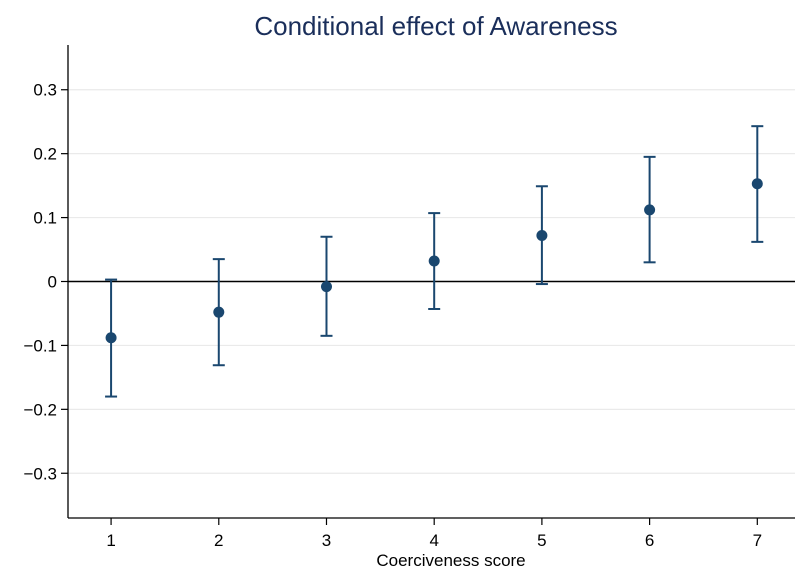 This screenshot has height=574, width=795. What do you see at coordinates (757, 540) in the screenshot?
I see `x-tick-label: 7` at bounding box center [757, 540].